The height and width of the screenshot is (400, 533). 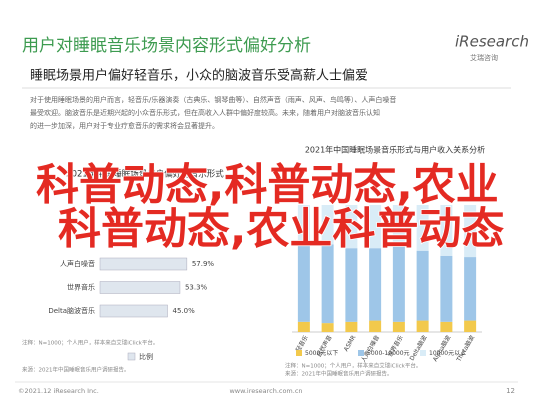 I want to click on value-label: 57.9%, so click(x=203, y=264).